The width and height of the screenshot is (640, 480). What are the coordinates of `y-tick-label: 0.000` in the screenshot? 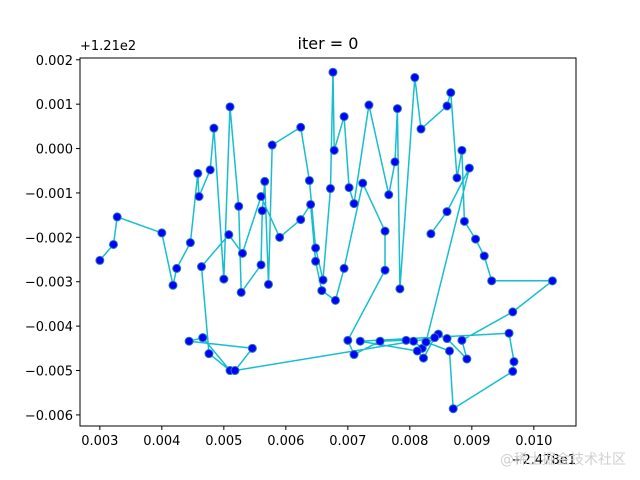 It's located at (54, 150).